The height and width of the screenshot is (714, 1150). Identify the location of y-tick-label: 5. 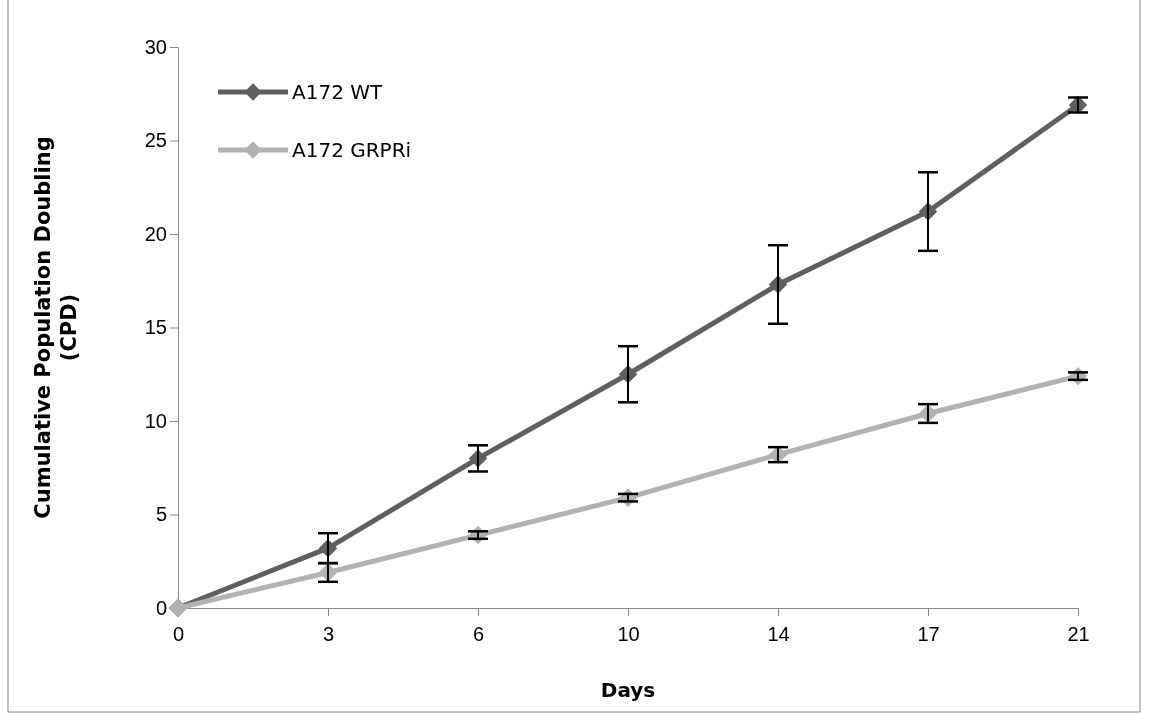
(161, 514).